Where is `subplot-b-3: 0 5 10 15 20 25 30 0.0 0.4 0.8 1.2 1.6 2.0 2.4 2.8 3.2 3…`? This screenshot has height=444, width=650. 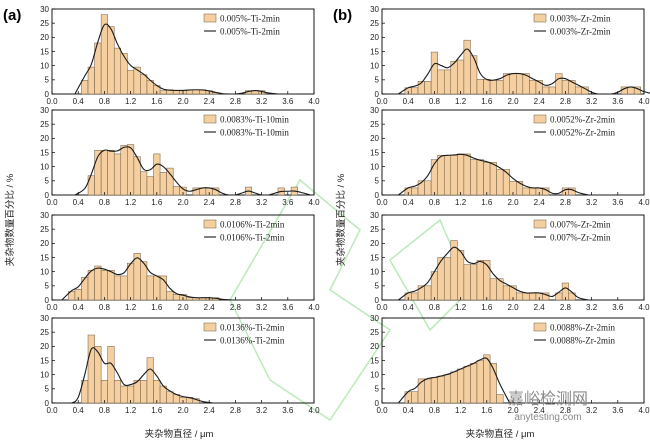 subplot-b-3: 0 5 10 15 20 25 30 0.0 0.4 0.8 1.2 1.6 2.0 2.4 2.8 3.2 3… is located at coordinates (510, 261).